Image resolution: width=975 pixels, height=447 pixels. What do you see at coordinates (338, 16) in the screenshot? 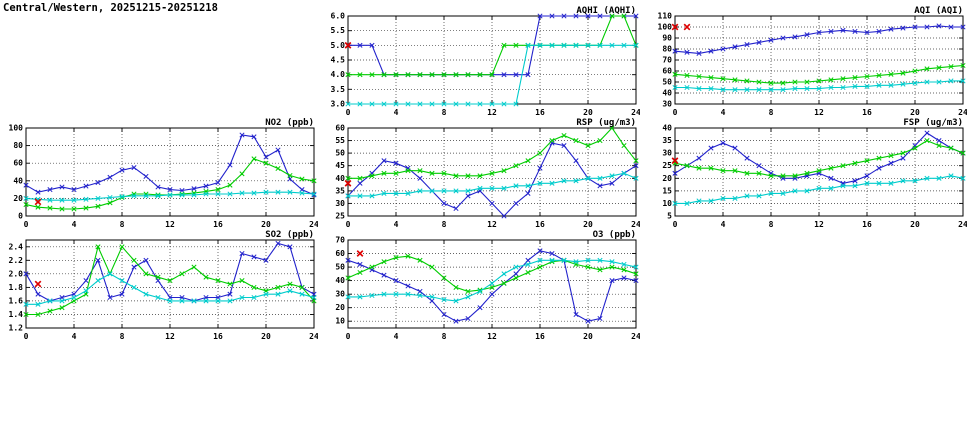
I see `svg-text: 6.0` at bounding box center [338, 16].